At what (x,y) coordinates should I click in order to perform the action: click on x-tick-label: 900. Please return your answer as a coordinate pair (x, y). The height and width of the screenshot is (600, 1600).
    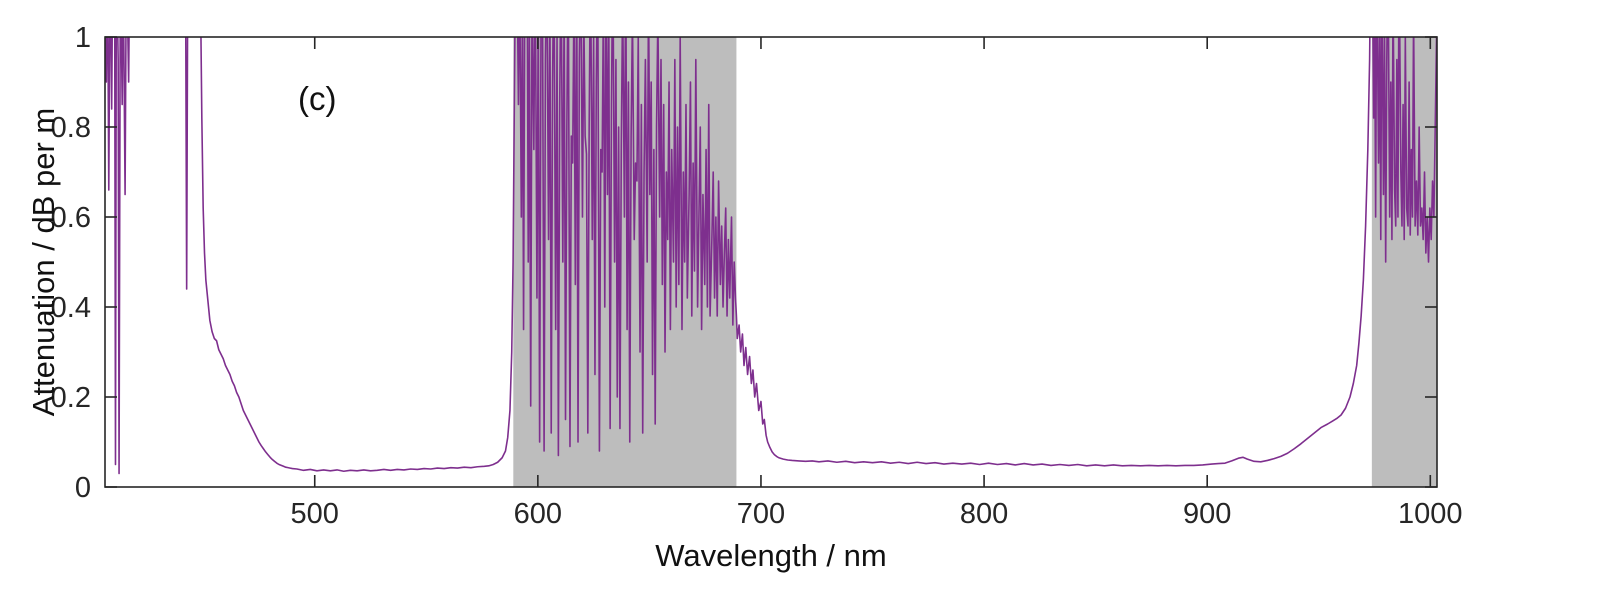
    Looking at the image, I should click on (1207, 514).